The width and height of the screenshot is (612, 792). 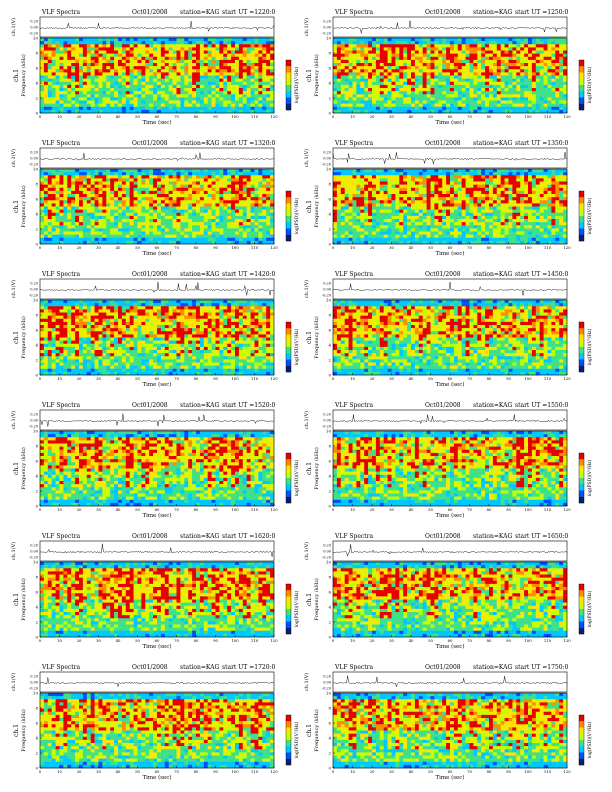 I want to click on waveform-tick-label: 0.00, so click(x=327, y=28).